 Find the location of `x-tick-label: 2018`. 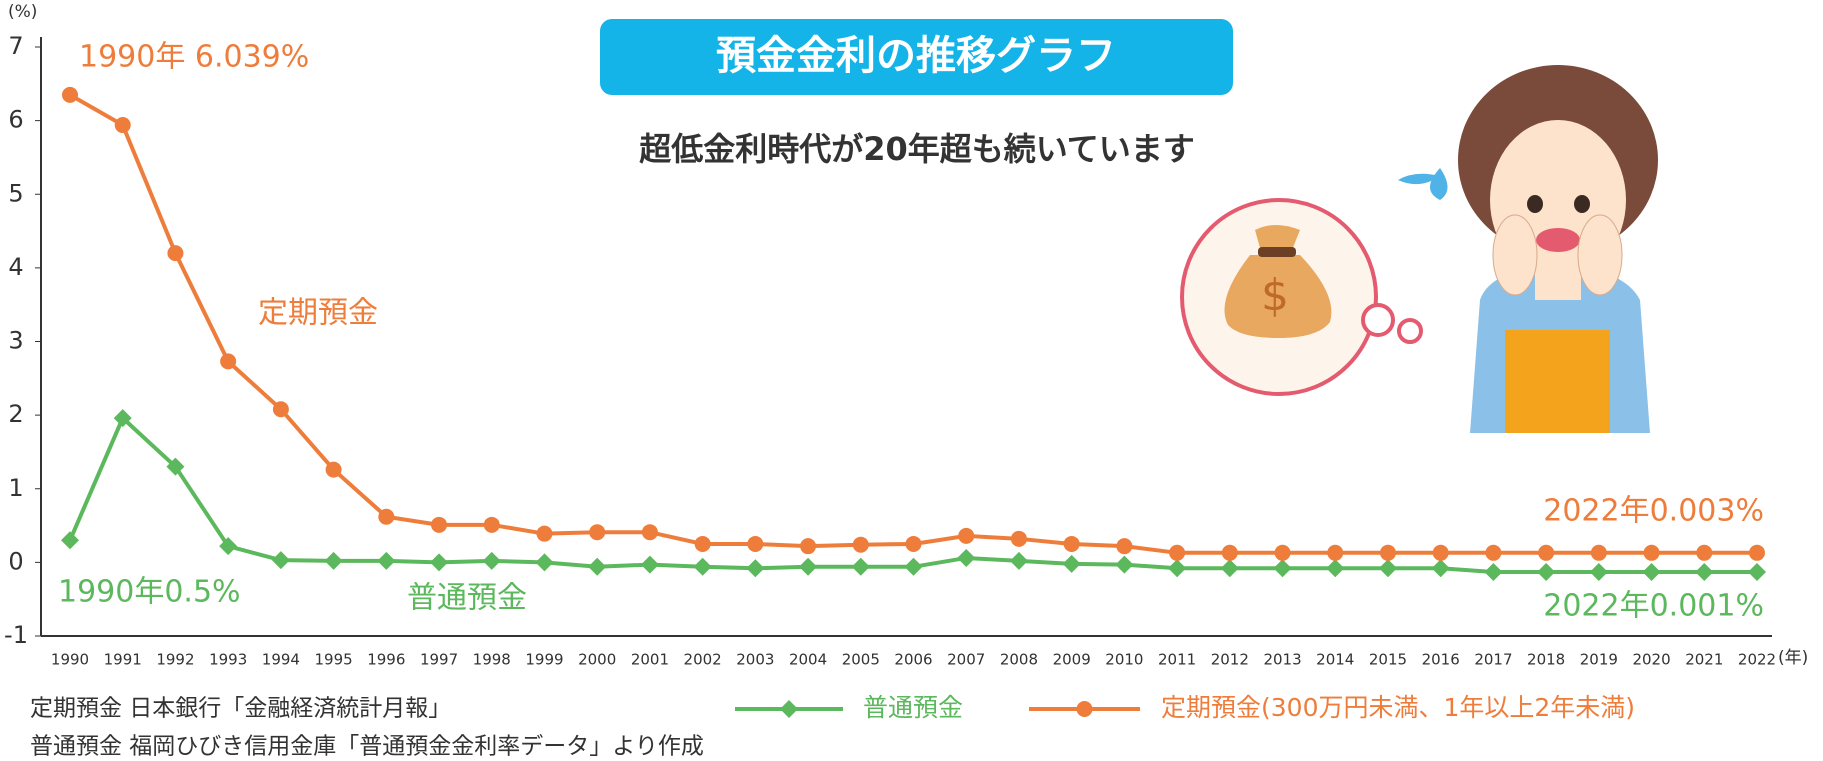

x-tick-label: 2018 is located at coordinates (1546, 660).